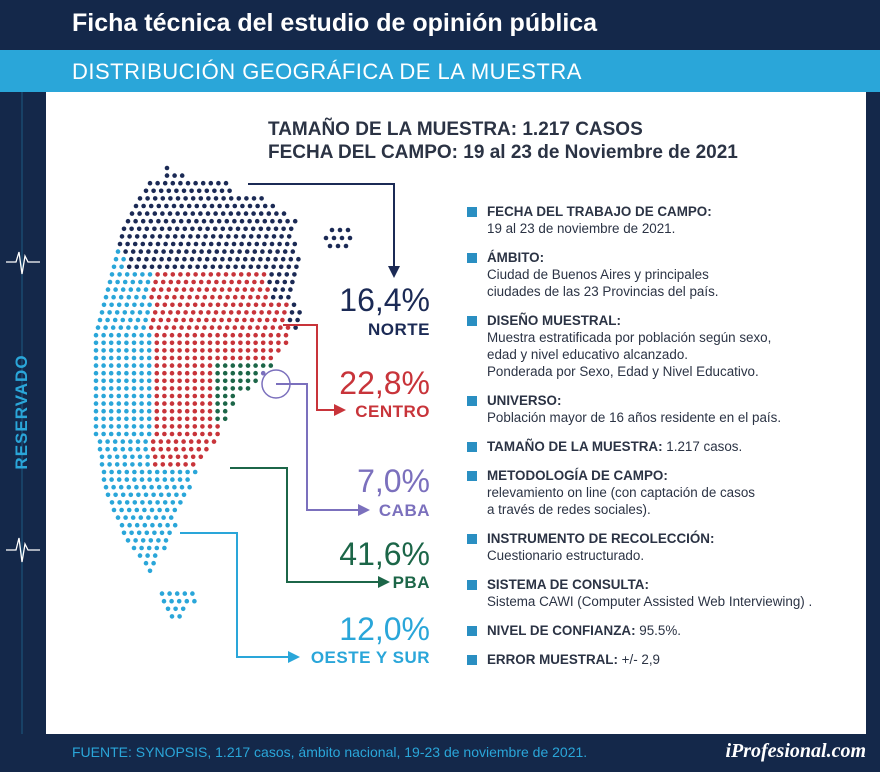  I want to click on fact-key: NIVEL DE CONFIANZA:, so click(561, 630).